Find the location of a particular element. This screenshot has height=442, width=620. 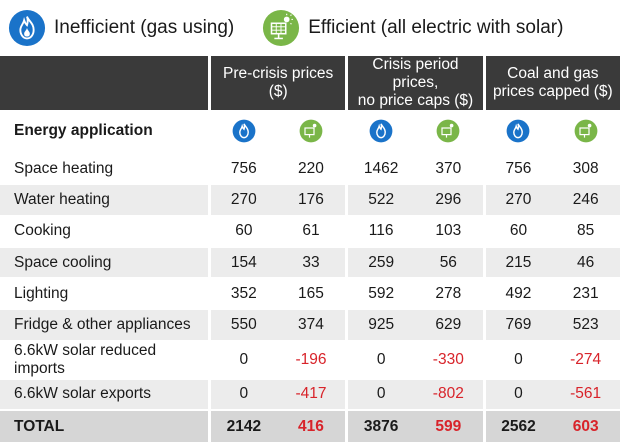

row-label: TOTAL is located at coordinates (104, 426).